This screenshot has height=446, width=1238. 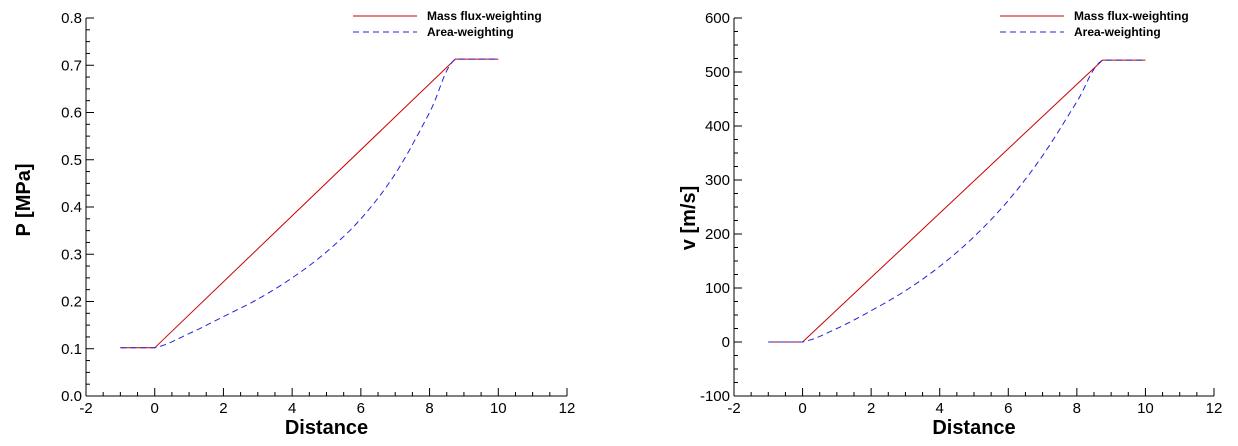 What do you see at coordinates (71, 160) in the screenshot?
I see `y-tick-label: 0.5` at bounding box center [71, 160].